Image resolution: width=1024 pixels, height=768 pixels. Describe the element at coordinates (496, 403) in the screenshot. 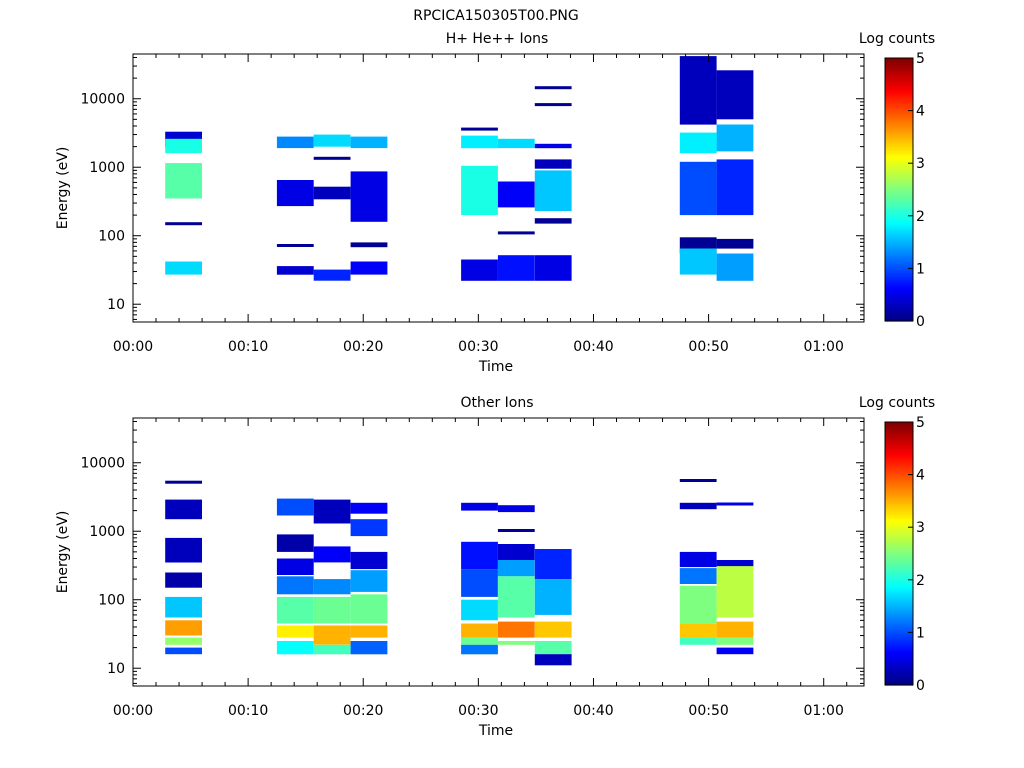

I see `panel-title: Other Ions` at that location.